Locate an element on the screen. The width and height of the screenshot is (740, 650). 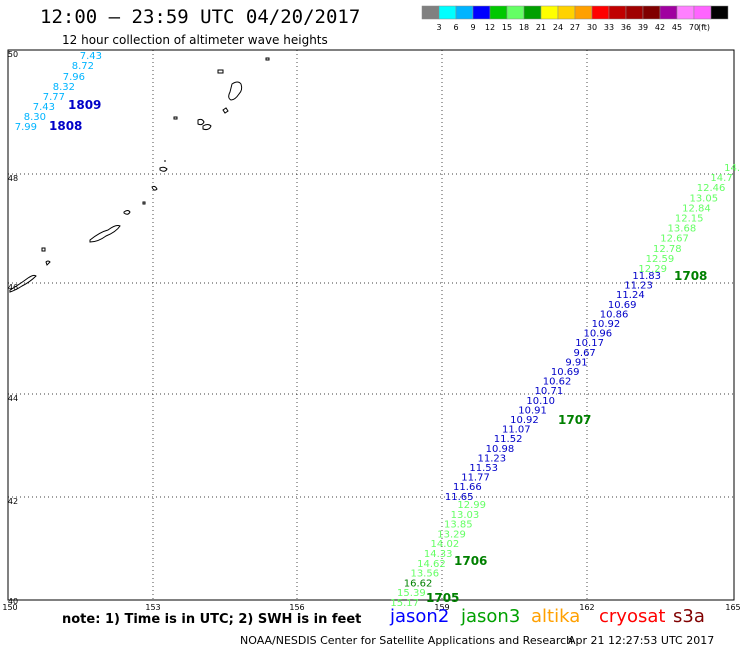
wave-height-value: 7.96 is located at coordinates (74, 77).